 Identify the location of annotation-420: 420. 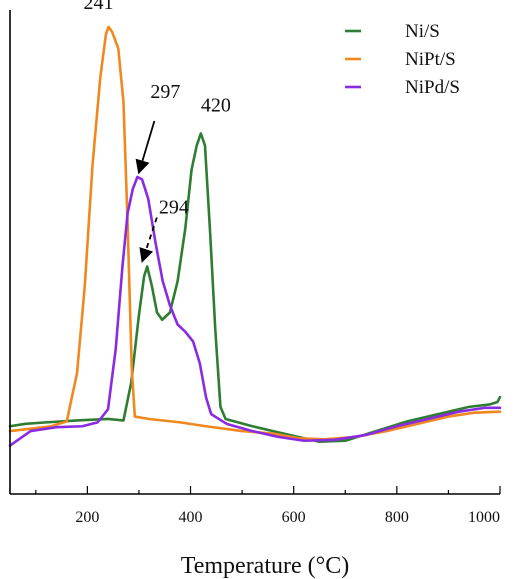
(216, 105).